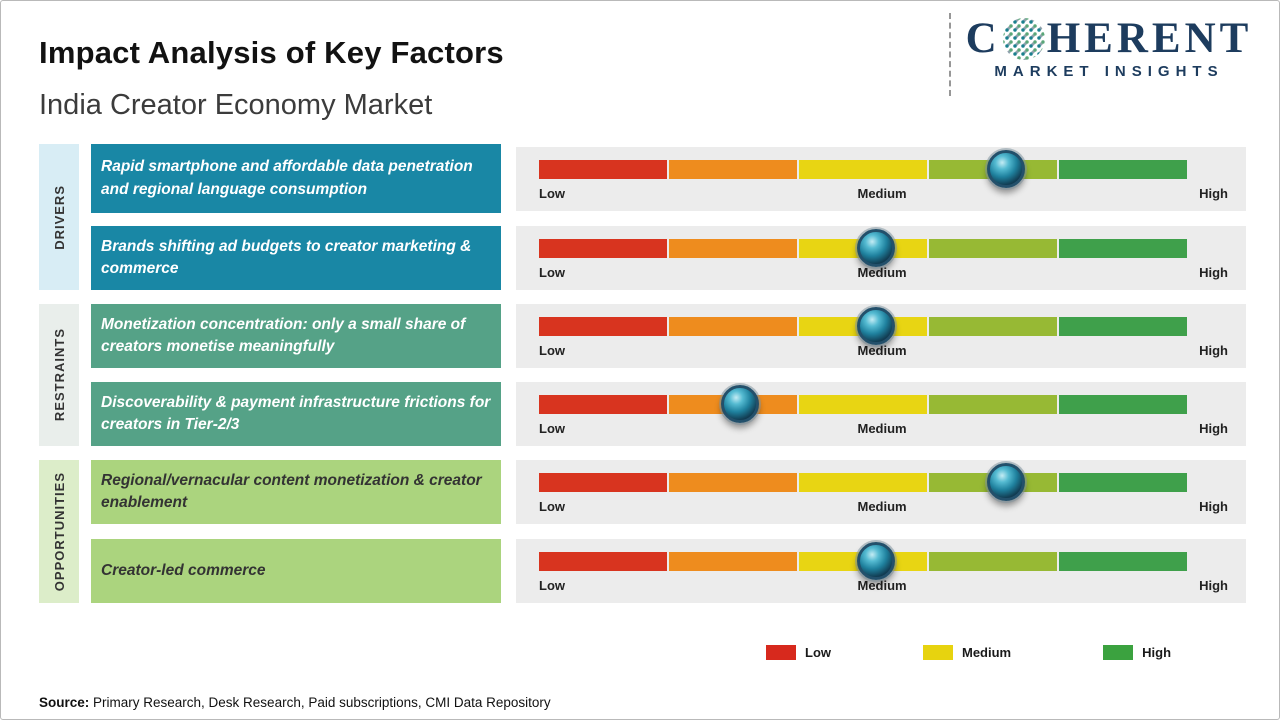  I want to click on group-label-opportunities: OPPORTUNITIES, so click(59, 531).